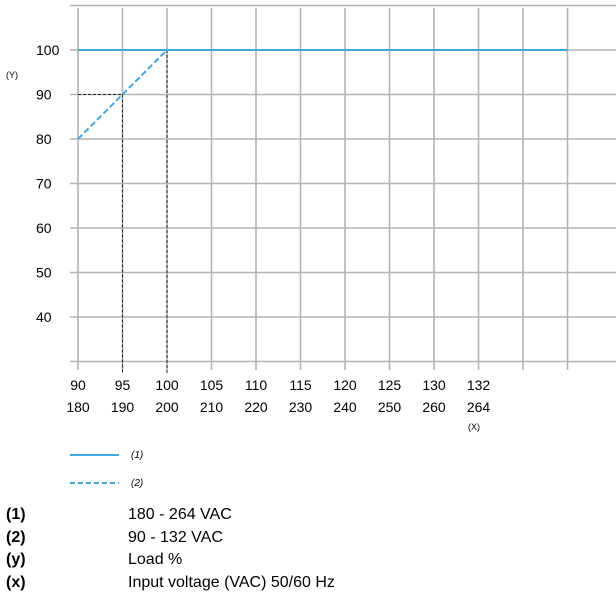 The width and height of the screenshot is (616, 615). I want to click on note-key: (2), so click(16, 537).